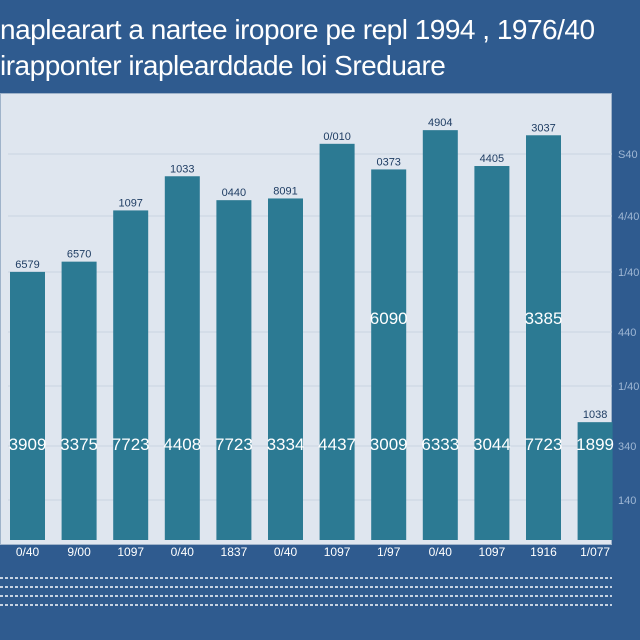 Image resolution: width=640 pixels, height=640 pixels. What do you see at coordinates (388, 162) in the screenshot?
I see `bar-top-label: 0373` at bounding box center [388, 162].